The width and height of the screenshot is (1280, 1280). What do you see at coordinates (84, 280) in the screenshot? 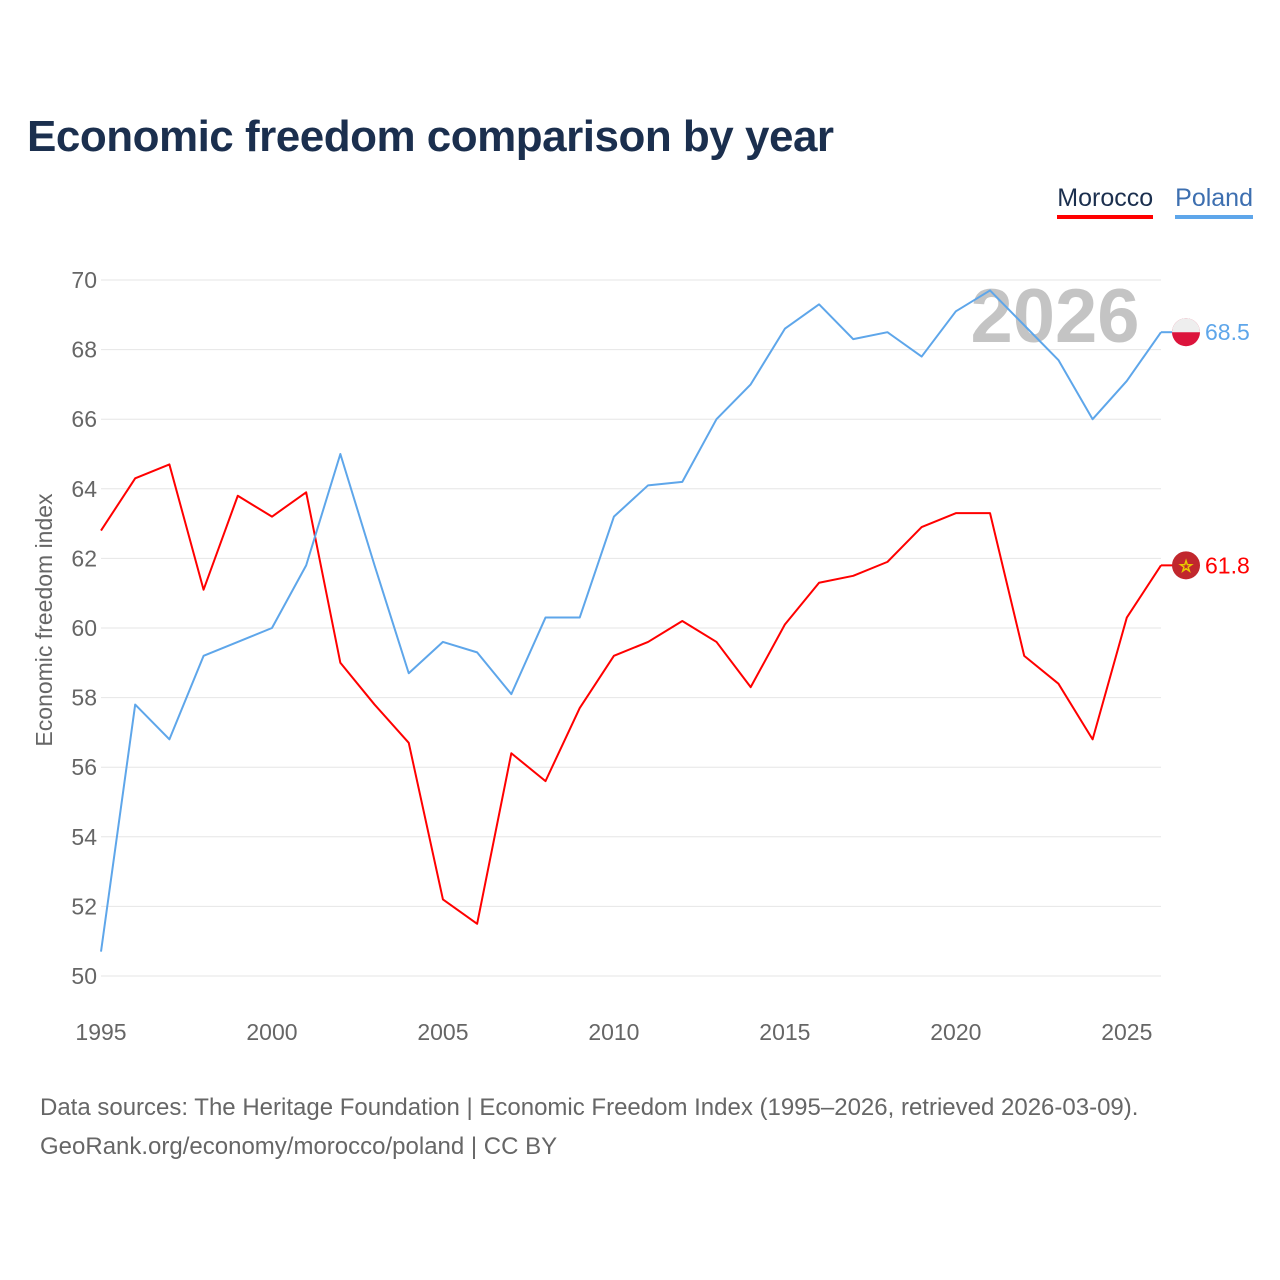
I see `y-tick-label: 70` at bounding box center [84, 280].